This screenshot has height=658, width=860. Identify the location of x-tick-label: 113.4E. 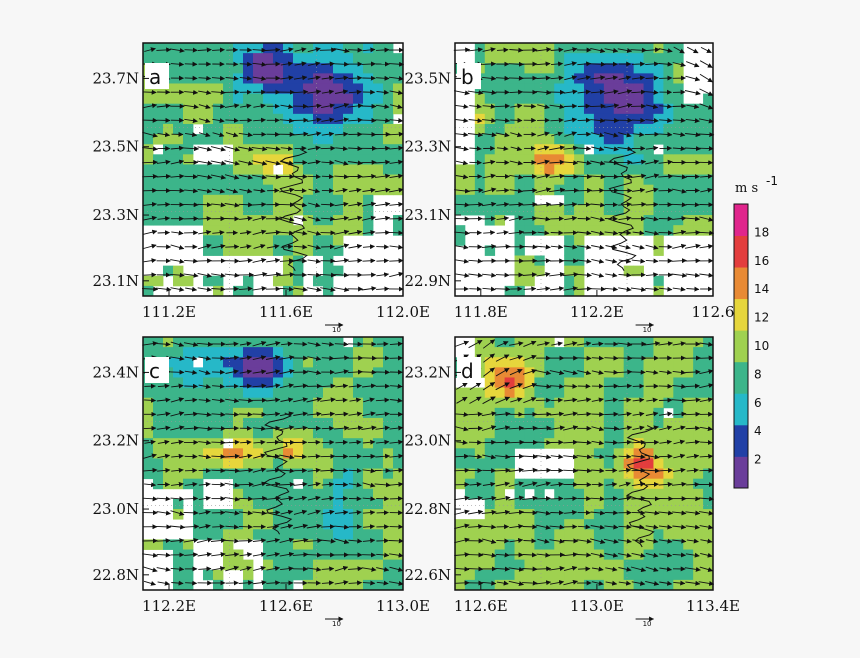
(713, 606).